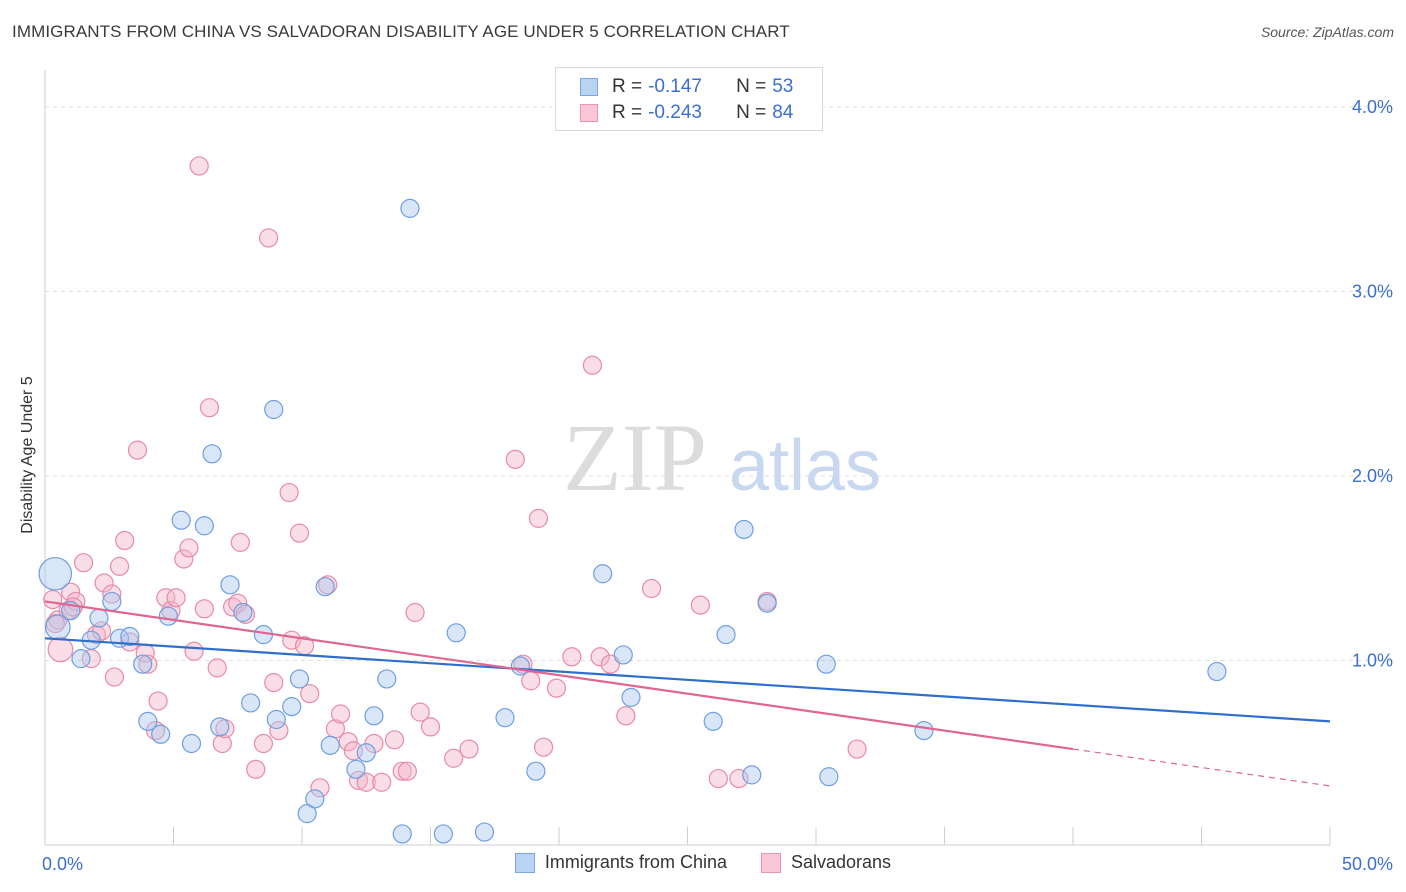  What do you see at coordinates (675, 86) in the screenshot?
I see `legend-r-value: -0.147` at bounding box center [675, 86].